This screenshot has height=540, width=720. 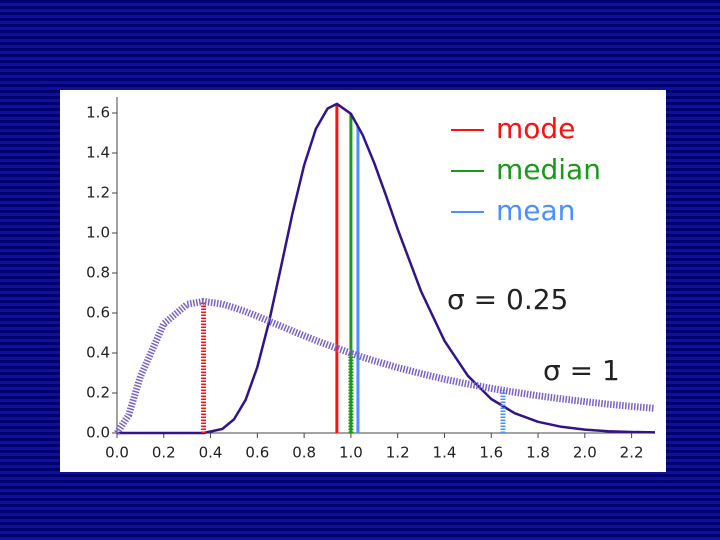 I want to click on x-tick-label: 0.2, so click(x=164, y=453).